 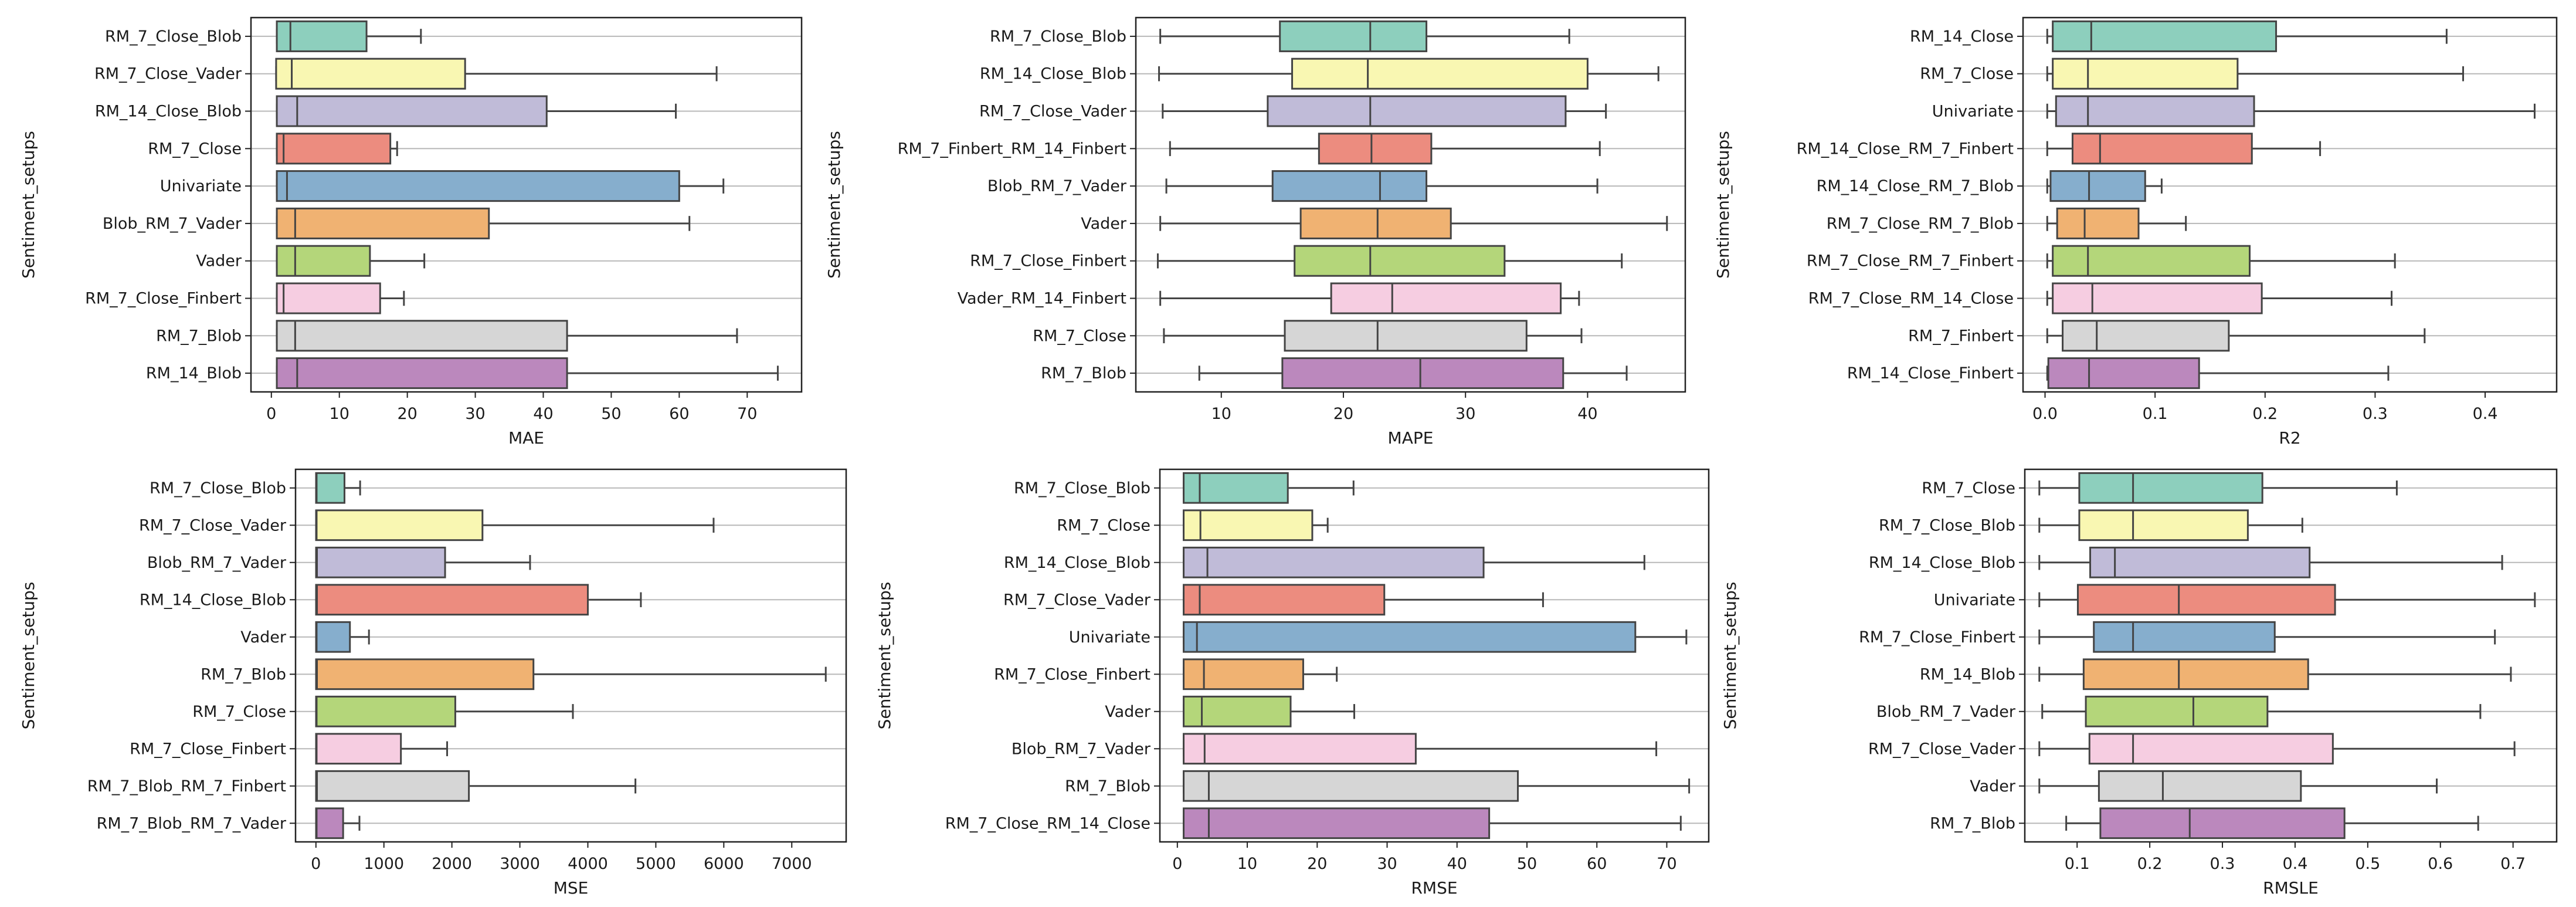 I want to click on box-RM_7_Blob_RM_7_Finbert, so click(x=476, y=786).